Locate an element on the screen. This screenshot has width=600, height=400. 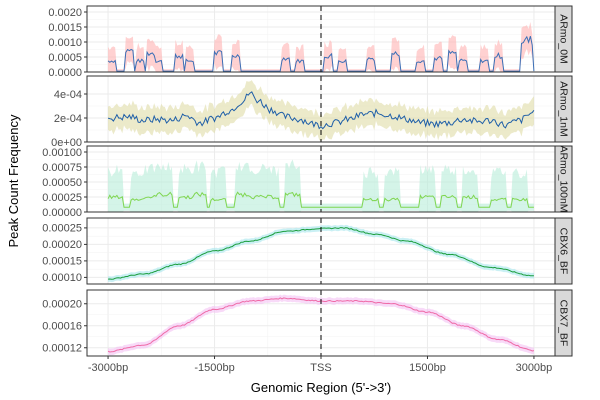
y-tick-label: 0.0000 is located at coordinates (65, 73).